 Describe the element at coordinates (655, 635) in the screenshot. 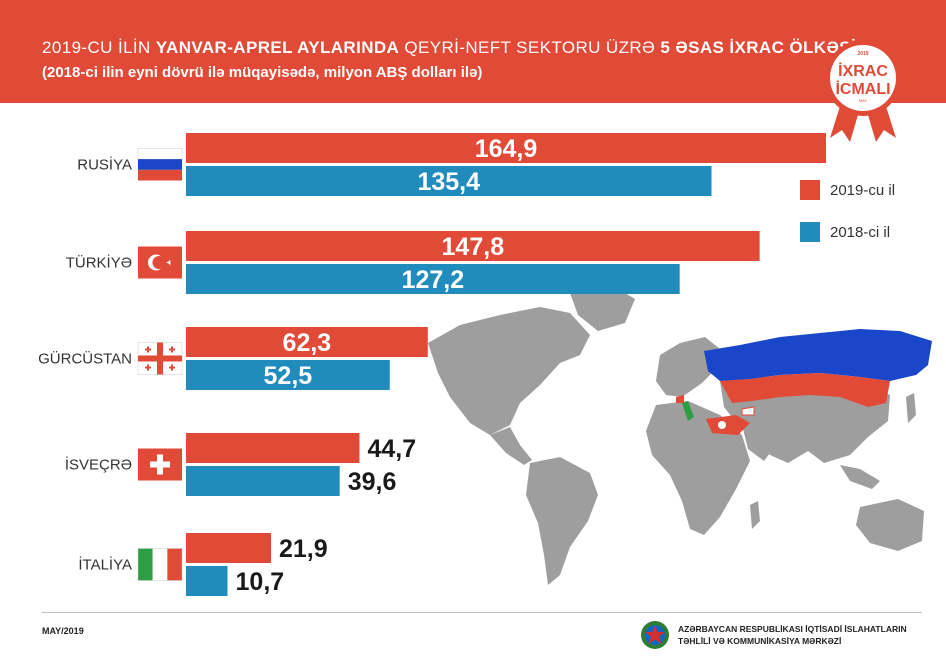

I see `azerbaijan-emblem-icon` at that location.